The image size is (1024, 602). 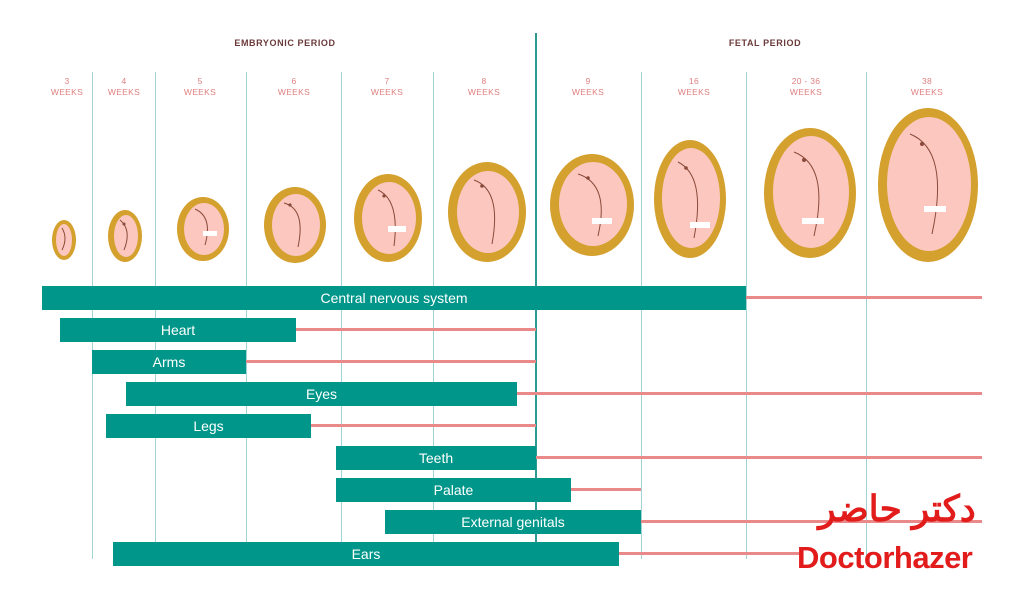 I want to click on fetus-week-16-illustration, so click(x=690, y=199).